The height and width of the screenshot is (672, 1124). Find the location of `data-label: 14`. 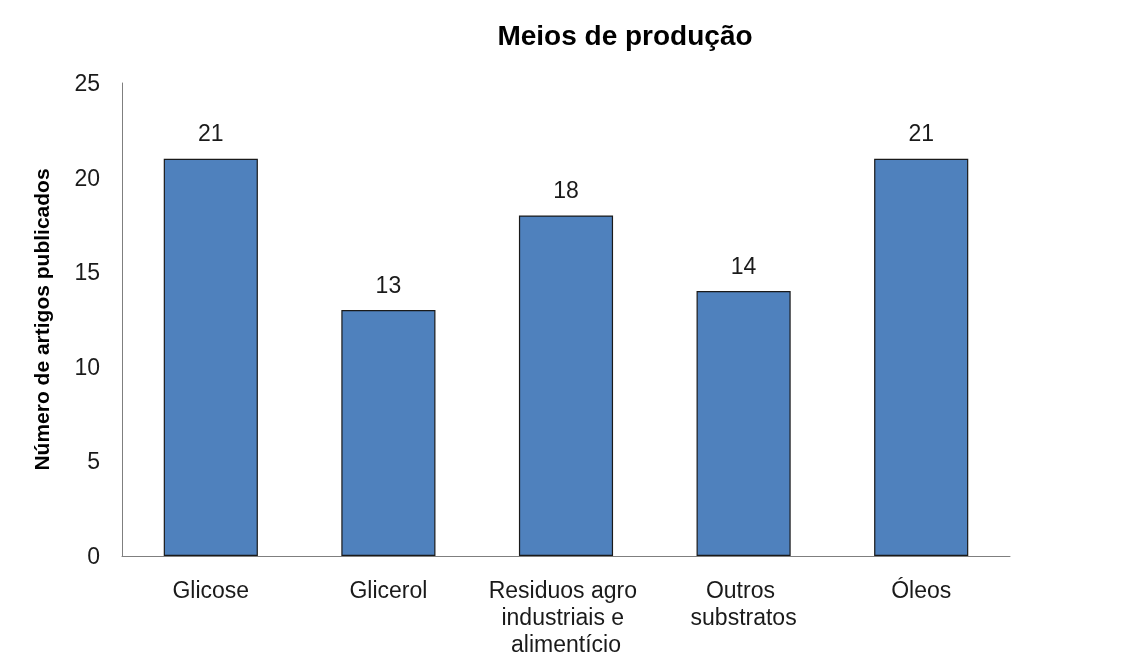

data-label: 14 is located at coordinates (743, 265).